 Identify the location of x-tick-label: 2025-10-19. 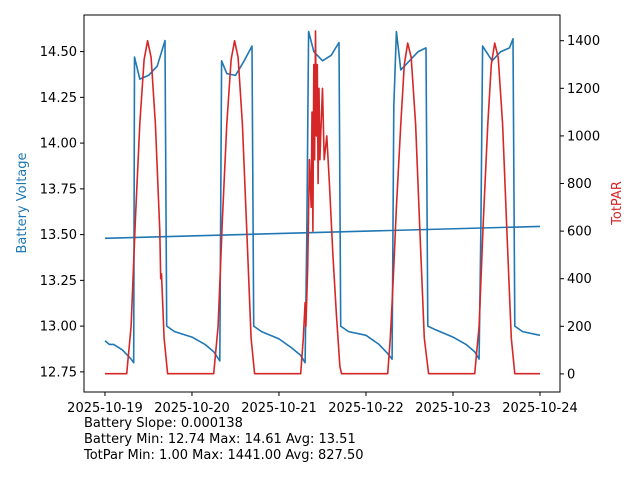
(105, 408).